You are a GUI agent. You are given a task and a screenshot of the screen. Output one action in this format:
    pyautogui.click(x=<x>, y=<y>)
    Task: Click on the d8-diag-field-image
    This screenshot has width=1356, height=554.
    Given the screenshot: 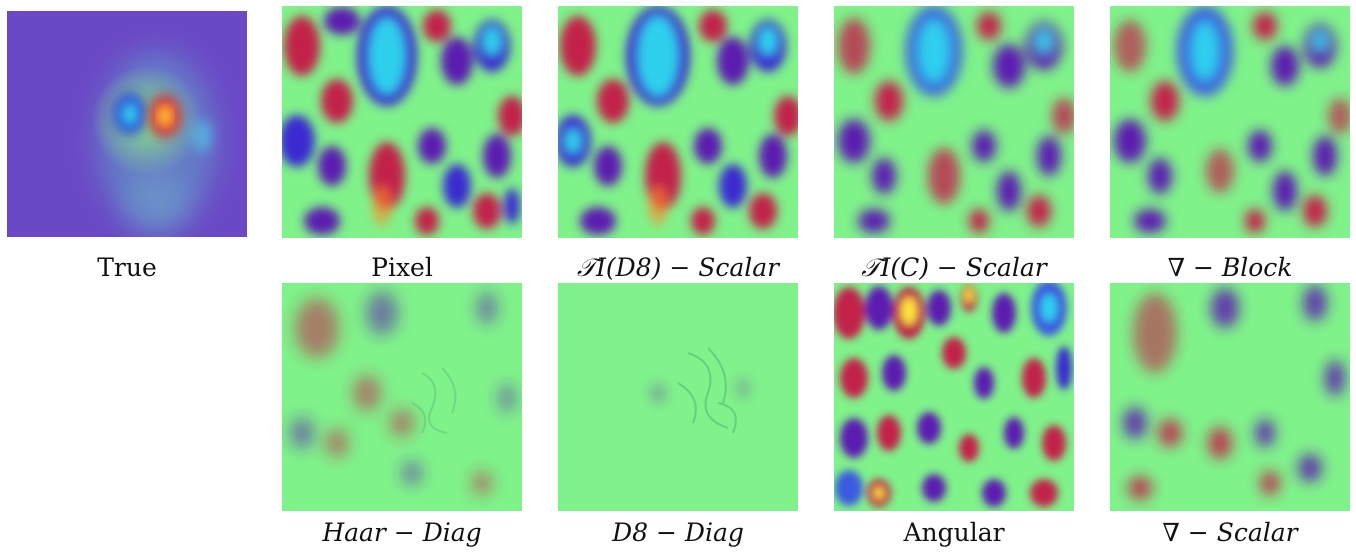 What is the action you would take?
    pyautogui.click(x=678, y=397)
    